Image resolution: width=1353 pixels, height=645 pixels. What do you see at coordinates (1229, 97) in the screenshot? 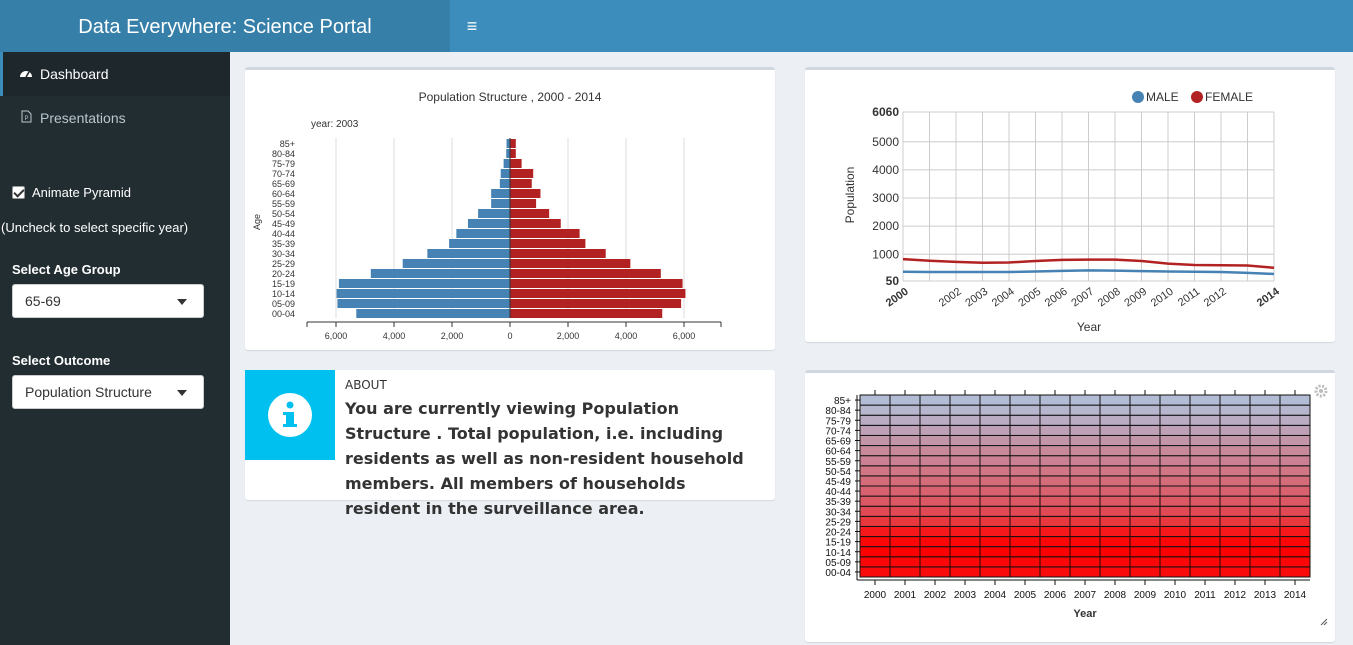
I see `legend-label: FEMALE` at bounding box center [1229, 97].